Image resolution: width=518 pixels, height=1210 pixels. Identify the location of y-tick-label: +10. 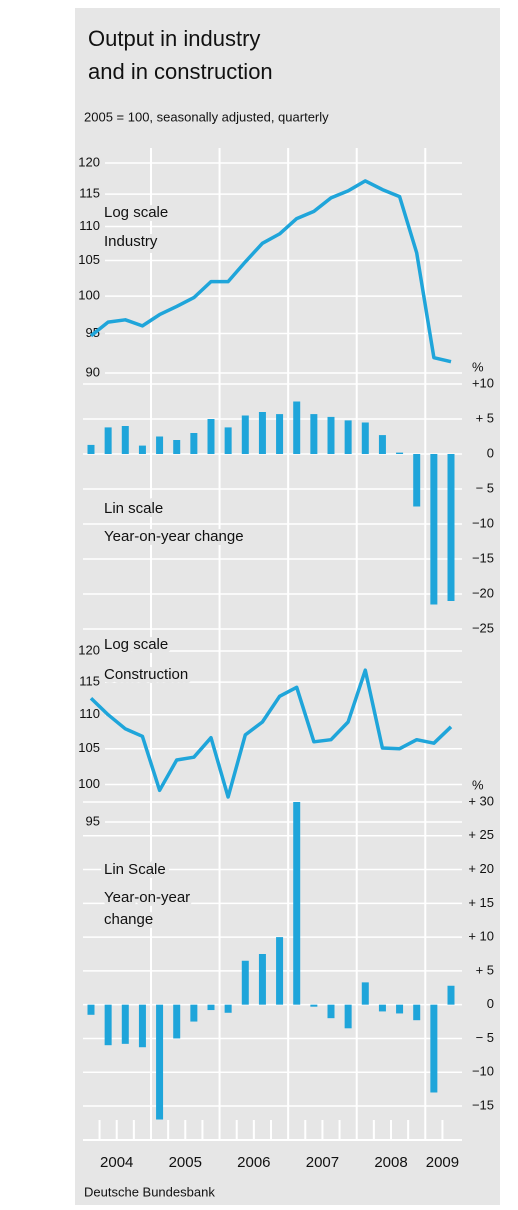
(483, 382).